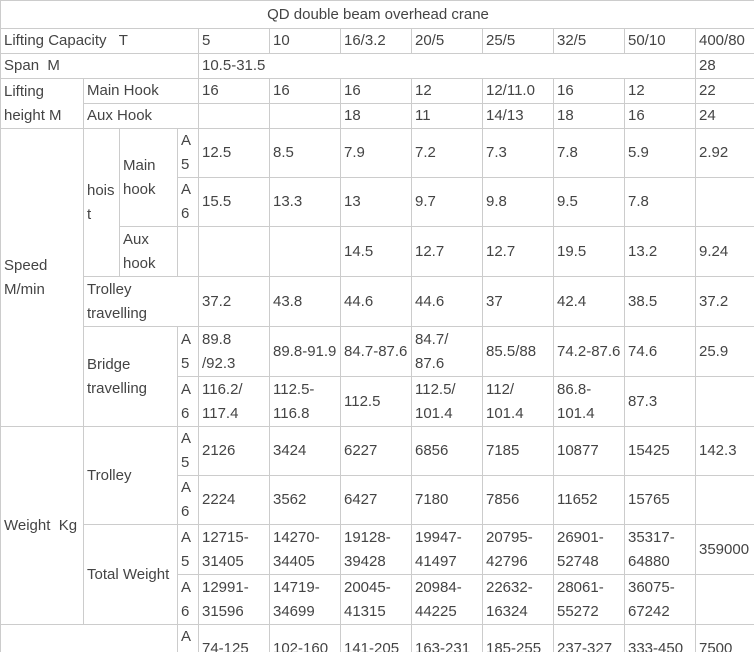 This screenshot has width=754, height=652. I want to click on value-cell: 26901- 52748, so click(589, 549).